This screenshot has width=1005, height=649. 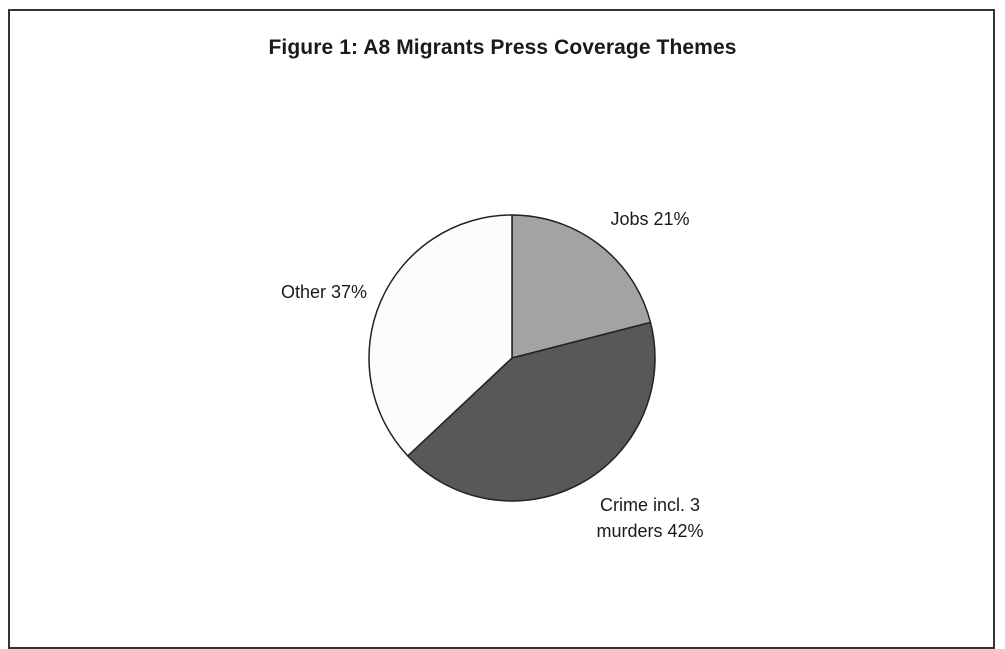 I want to click on pie-slices, so click(x=512, y=358).